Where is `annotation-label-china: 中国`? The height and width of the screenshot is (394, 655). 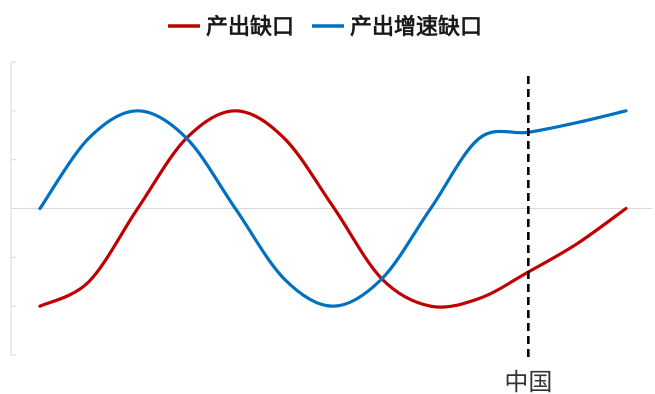 annotation-label-china: 中国 is located at coordinates (528, 381).